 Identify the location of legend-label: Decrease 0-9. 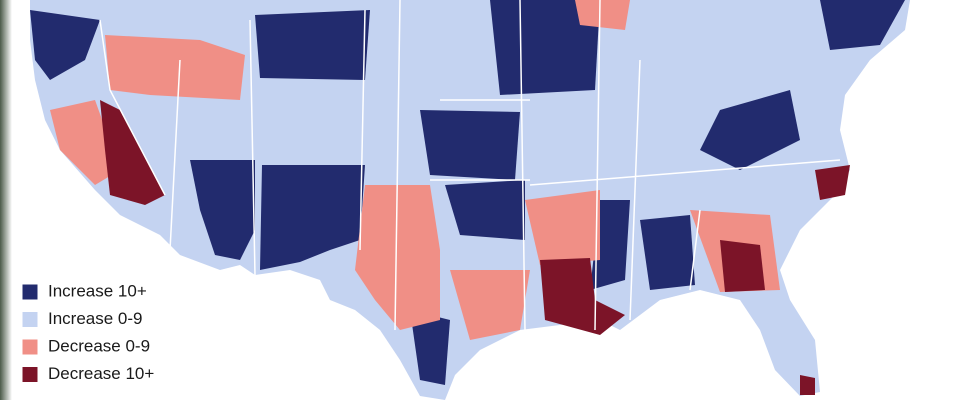
(99, 345).